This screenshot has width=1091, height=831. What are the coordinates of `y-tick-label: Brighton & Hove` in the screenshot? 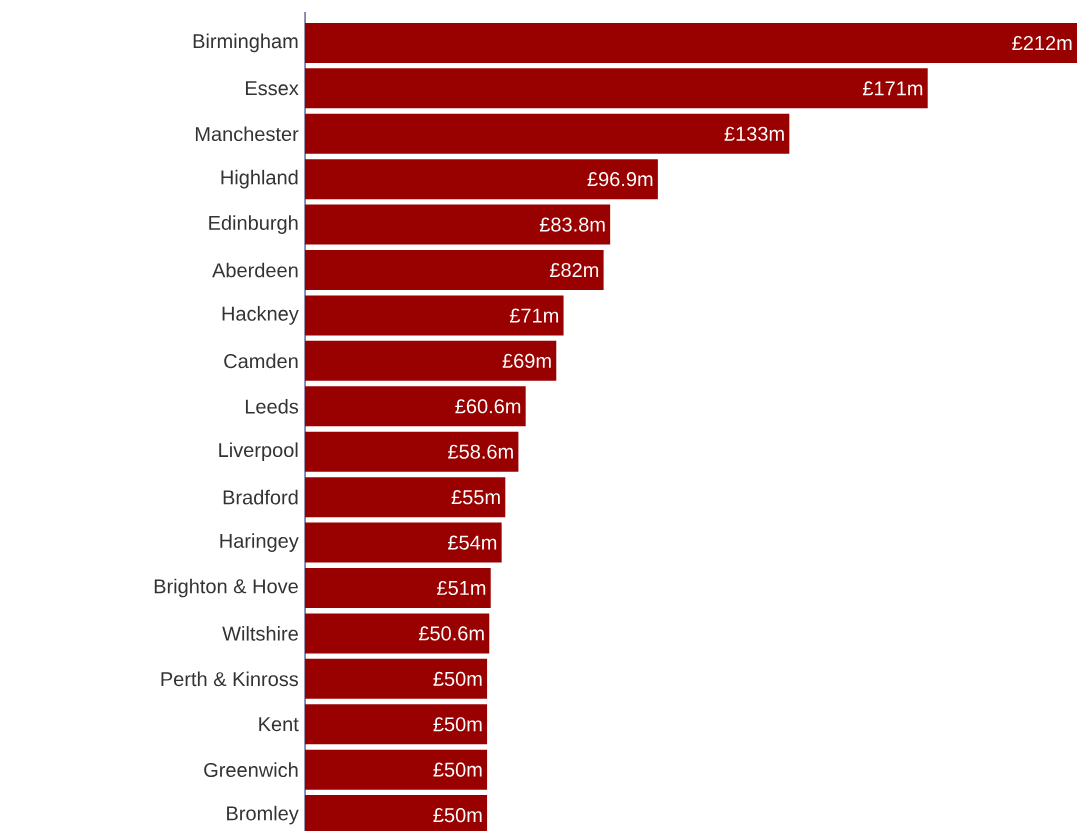 It's located at (226, 588).